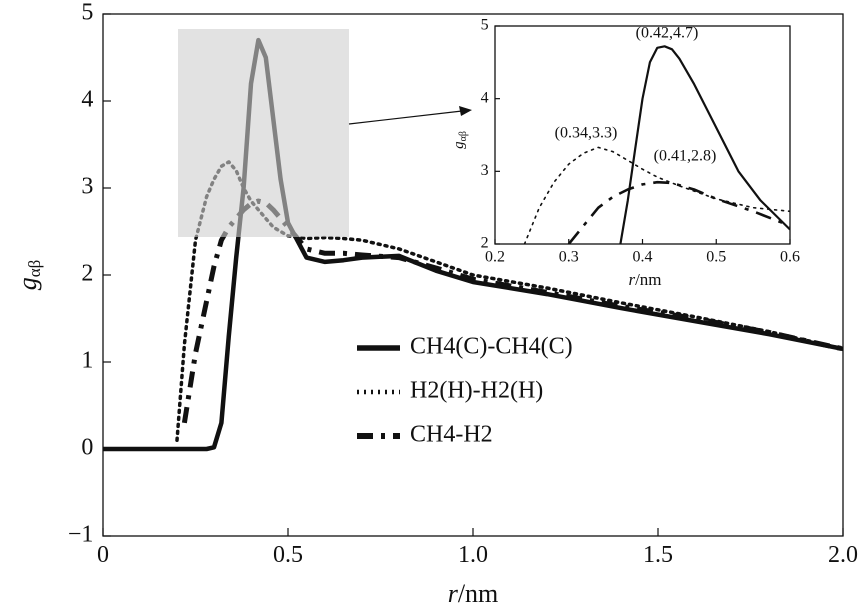 The height and width of the screenshot is (614, 865). What do you see at coordinates (648, 279) in the screenshot?
I see `inset-x-label-unit: /nm` at bounding box center [648, 279].